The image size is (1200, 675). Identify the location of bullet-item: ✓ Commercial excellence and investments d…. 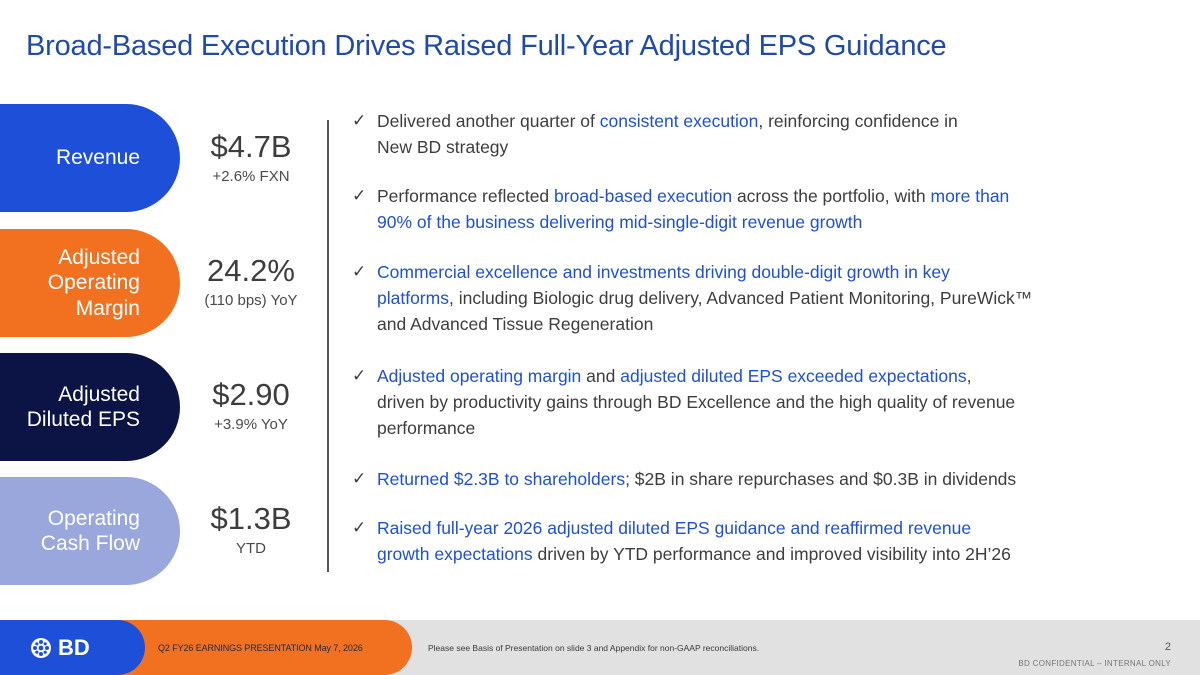
(692, 298).